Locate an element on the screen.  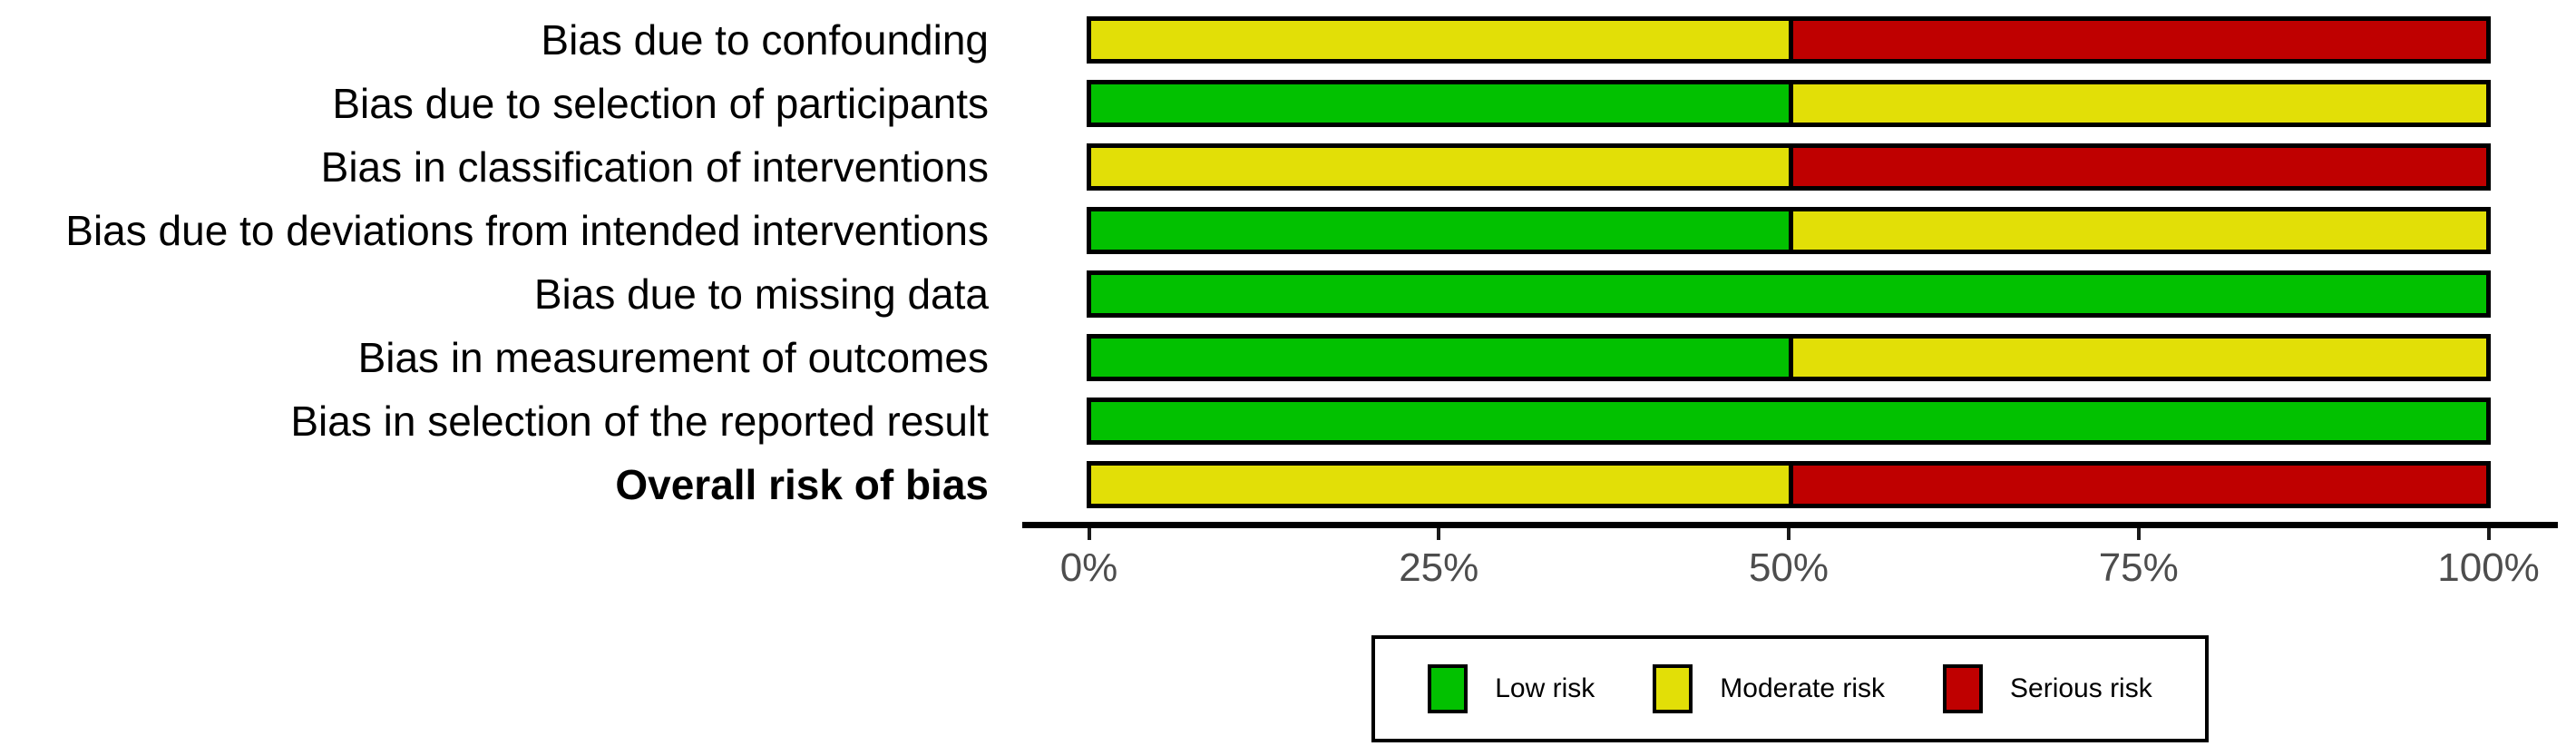
legend-item: Moderate risk is located at coordinates (1769, 688).